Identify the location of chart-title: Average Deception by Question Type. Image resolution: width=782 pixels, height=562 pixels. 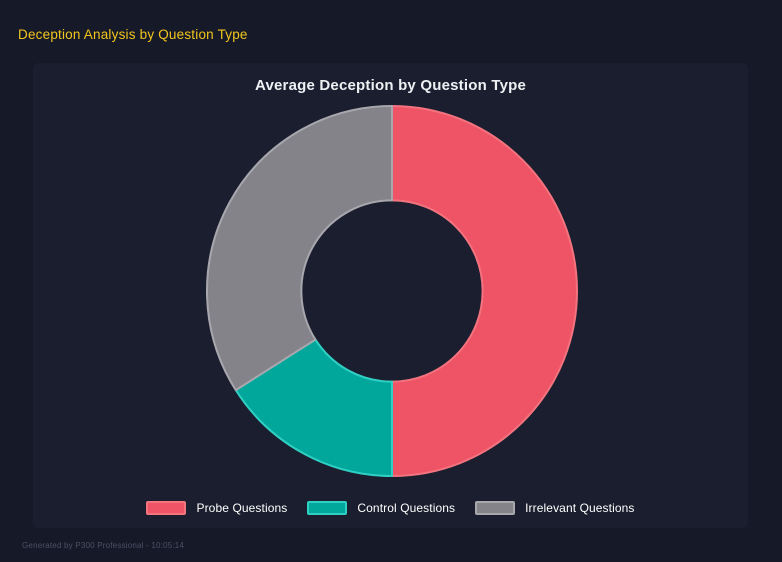
(390, 85).